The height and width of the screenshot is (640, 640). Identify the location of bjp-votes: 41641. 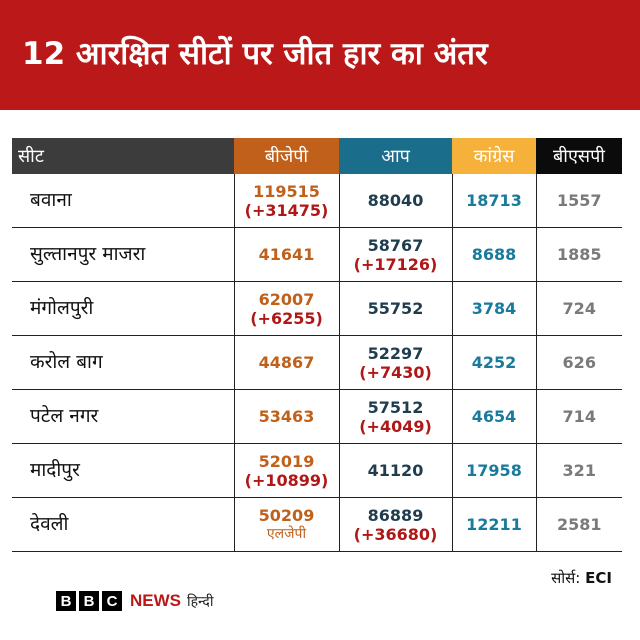
(286, 254).